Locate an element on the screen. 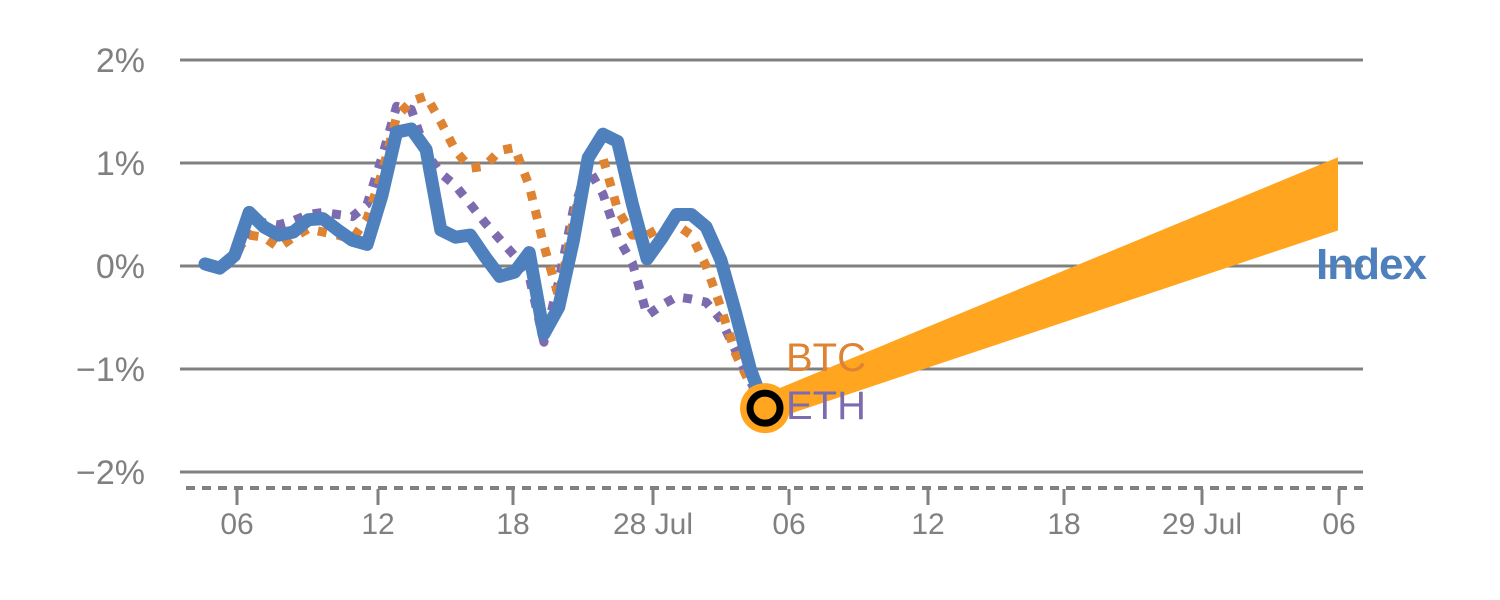 The image size is (1500, 600). x-tick-label-5: 12 is located at coordinates (928, 524).